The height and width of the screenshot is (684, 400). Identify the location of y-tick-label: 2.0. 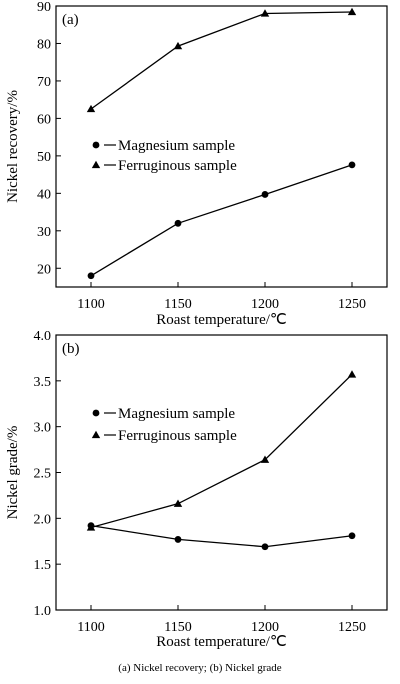
(43, 519).